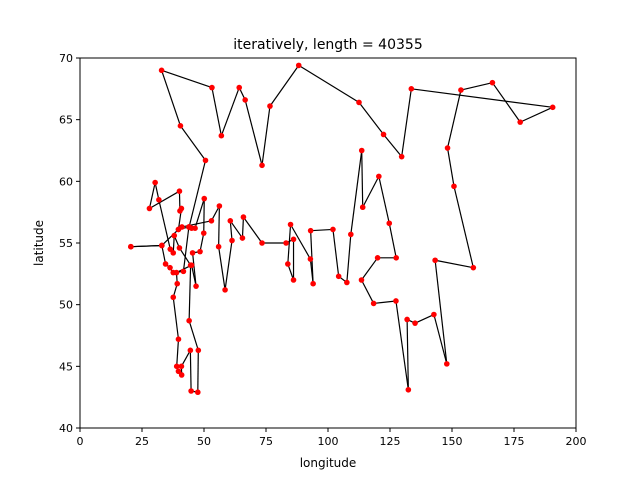  Describe the element at coordinates (204, 441) in the screenshot. I see `x-tick-label: 50` at that location.